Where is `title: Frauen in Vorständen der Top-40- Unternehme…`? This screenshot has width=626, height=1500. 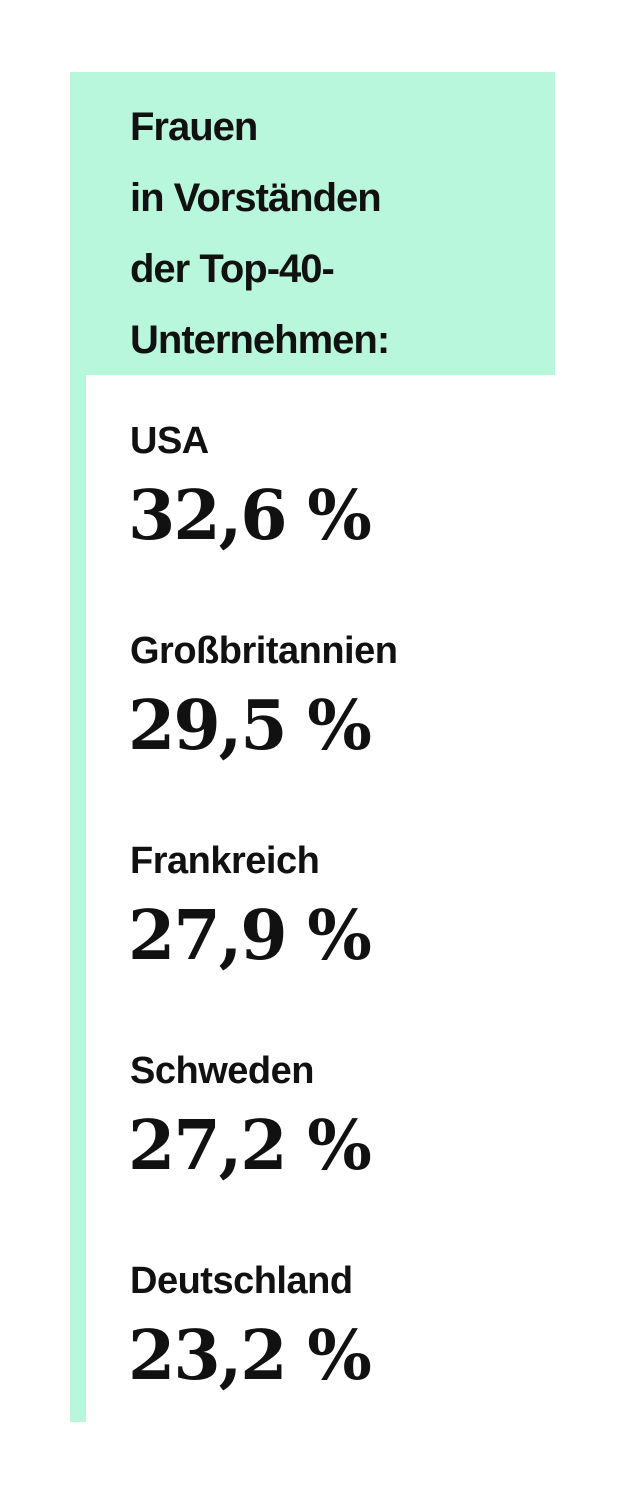
title: Frauen in Vorständen der Top-40- Unternehme… is located at coordinates (260, 234).